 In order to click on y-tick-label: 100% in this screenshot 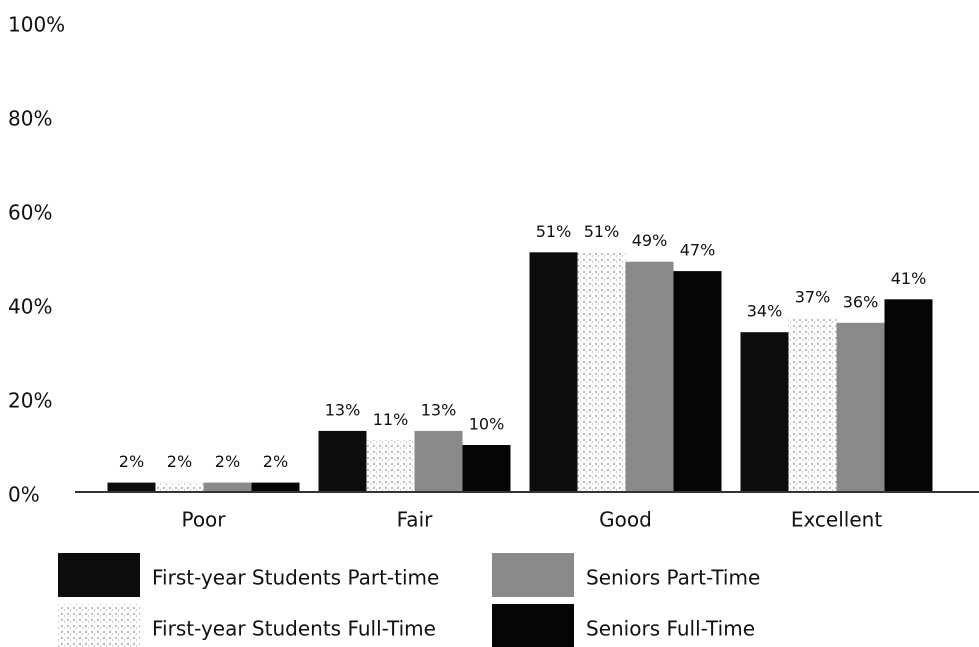, I will do `click(36, 25)`.